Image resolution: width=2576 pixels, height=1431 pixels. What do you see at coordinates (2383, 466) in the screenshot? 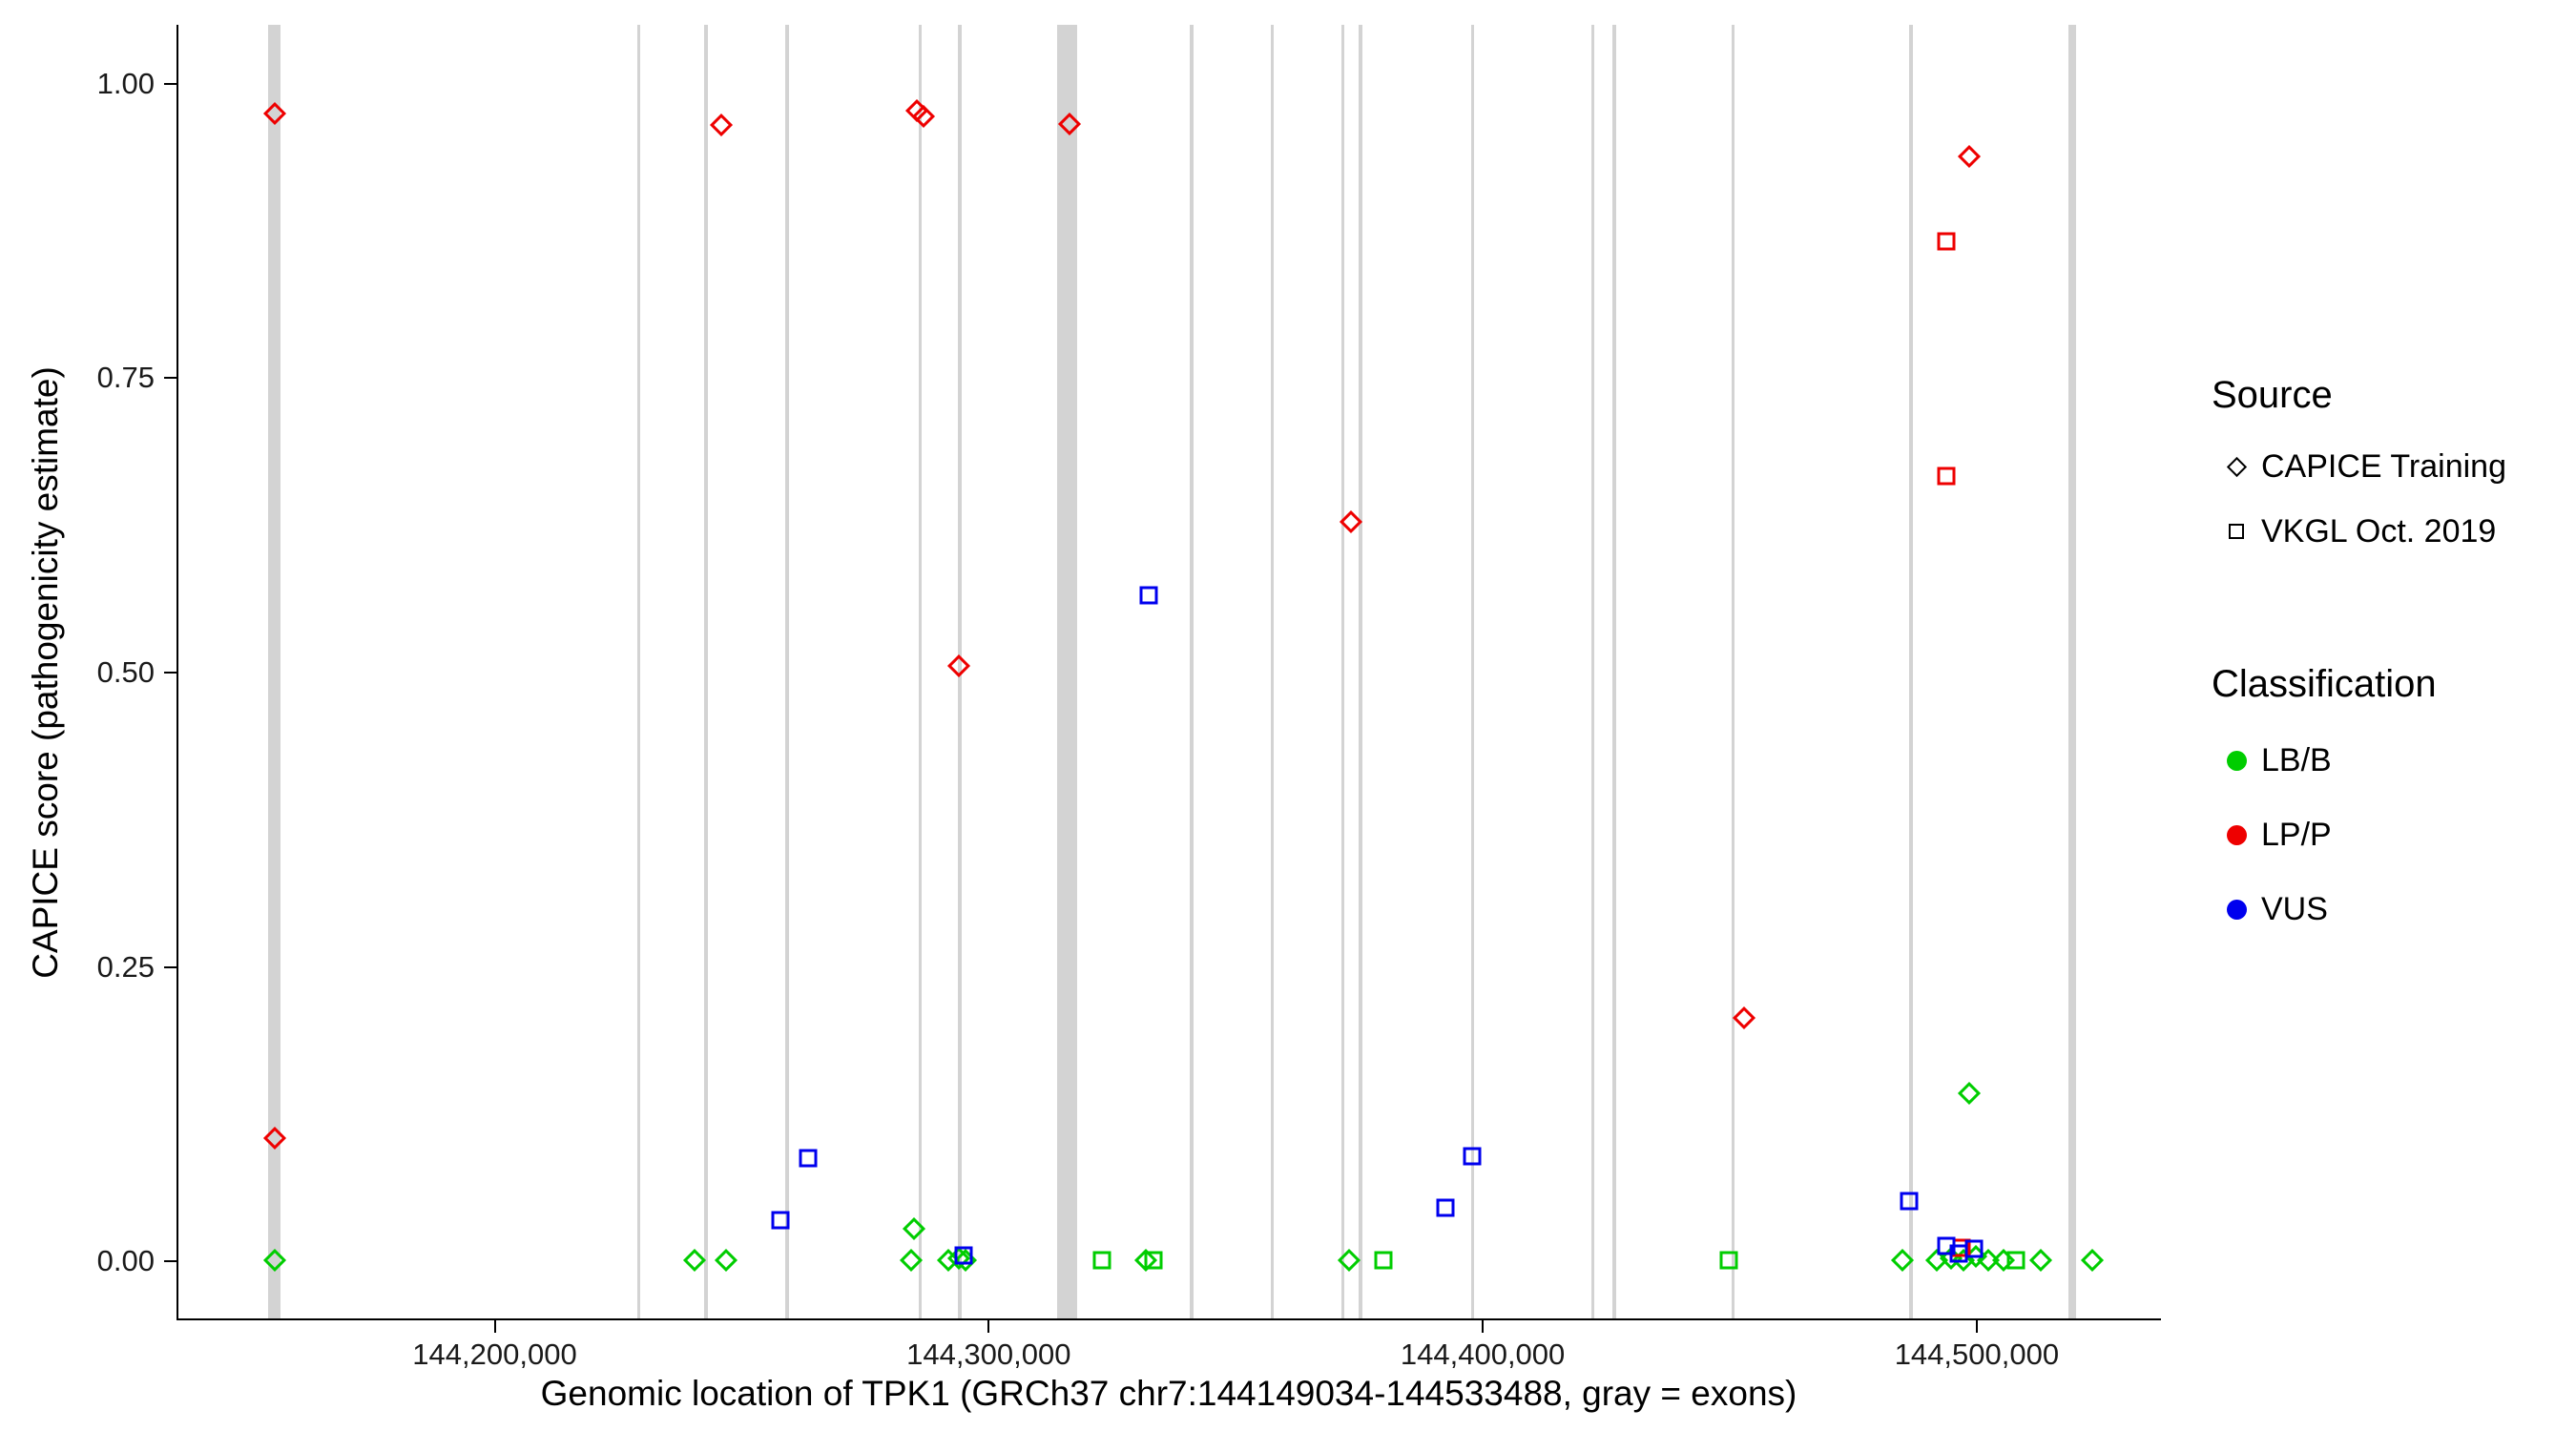
I see `legend-item-label: CAPICE Training` at bounding box center [2383, 466].